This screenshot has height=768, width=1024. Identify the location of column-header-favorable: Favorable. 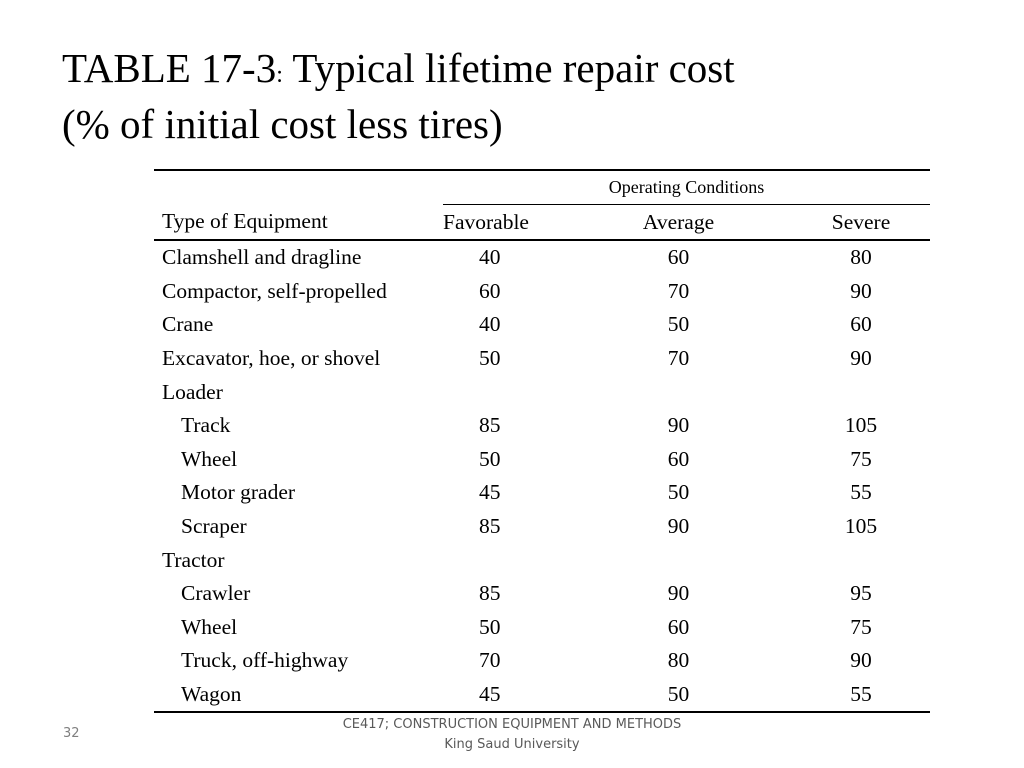
(504, 222).